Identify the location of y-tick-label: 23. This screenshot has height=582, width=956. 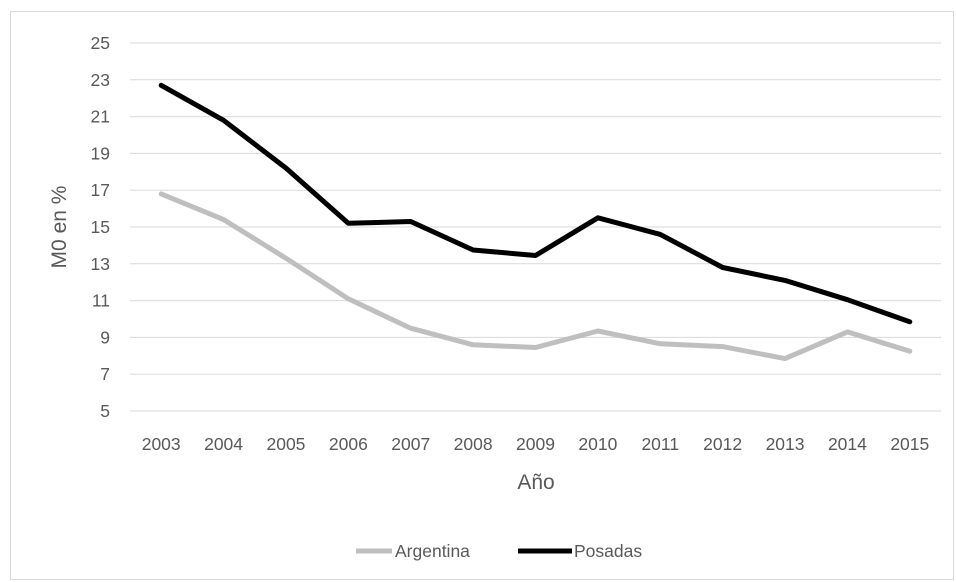
(100, 80).